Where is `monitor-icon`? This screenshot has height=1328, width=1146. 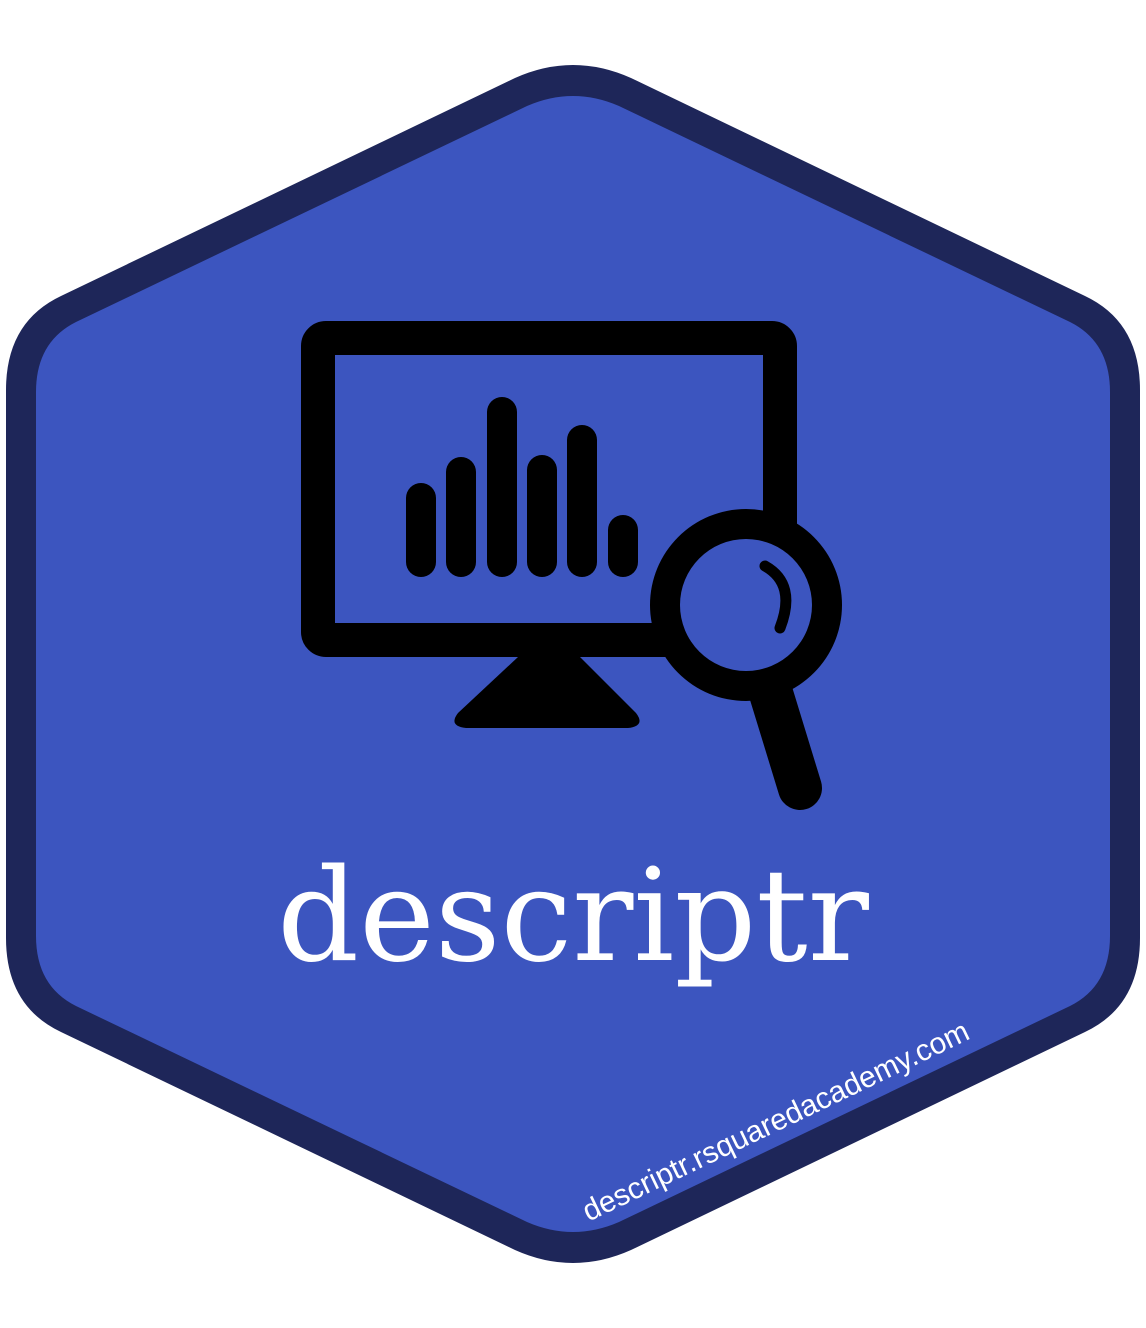
monitor-icon is located at coordinates (549, 524).